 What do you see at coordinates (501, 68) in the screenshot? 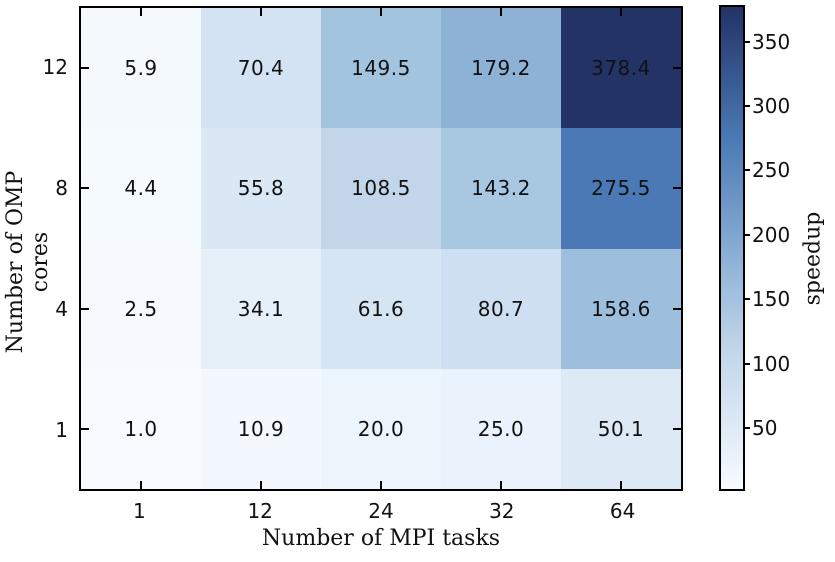
I see `heatmap-cell: 179.2` at bounding box center [501, 68].